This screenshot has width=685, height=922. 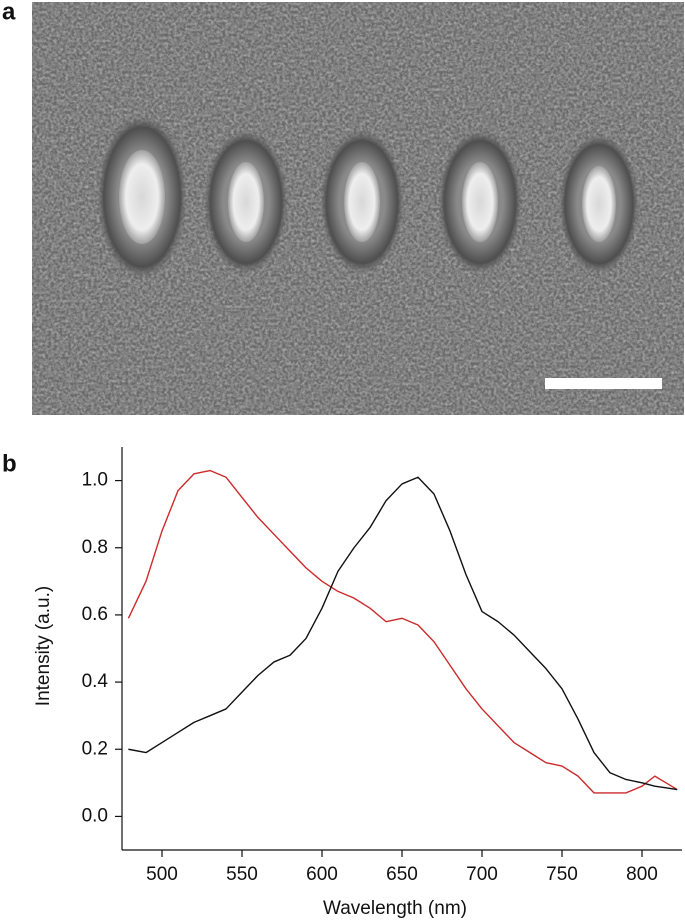 I want to click on x-tick-label: 700, so click(x=482, y=874).